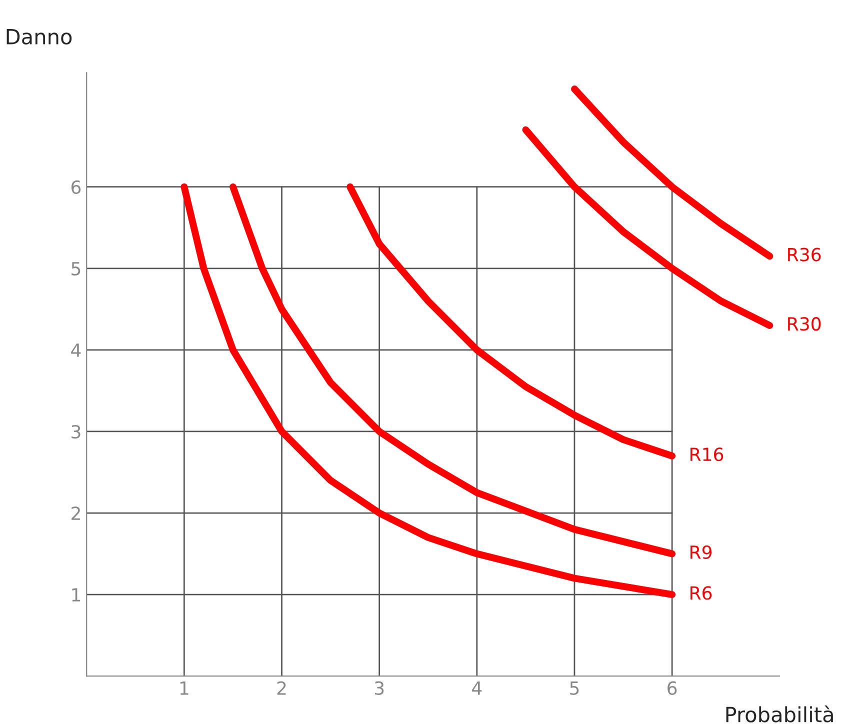 This screenshot has width=866, height=727. Describe the element at coordinates (39, 37) in the screenshot. I see `y-axis-title: Danno` at that location.